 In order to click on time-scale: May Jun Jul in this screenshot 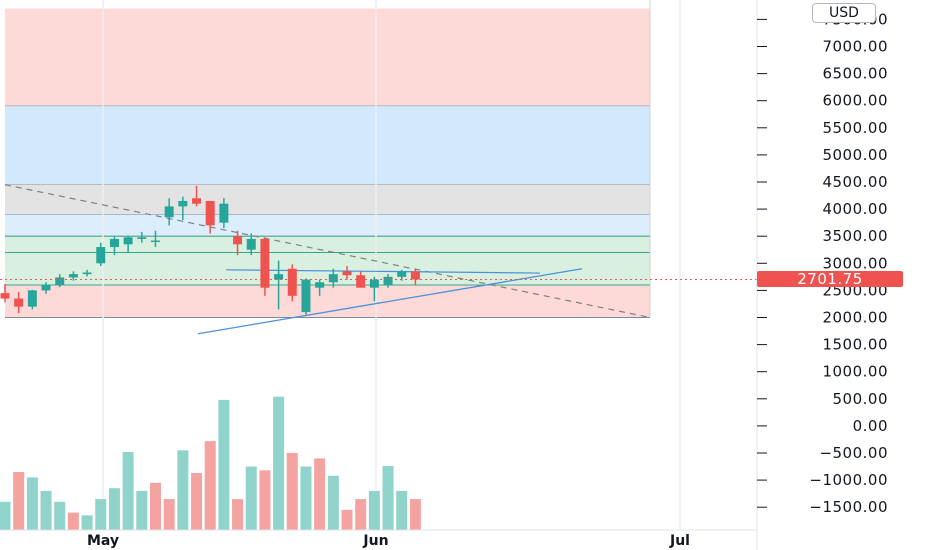, I will do `click(378, 539)`.